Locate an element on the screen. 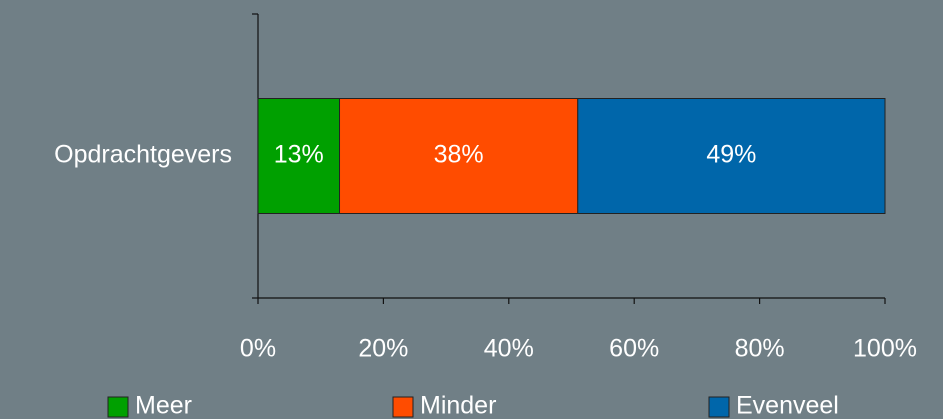 The image size is (943, 419). legend-label: Evenveel is located at coordinates (787, 405).